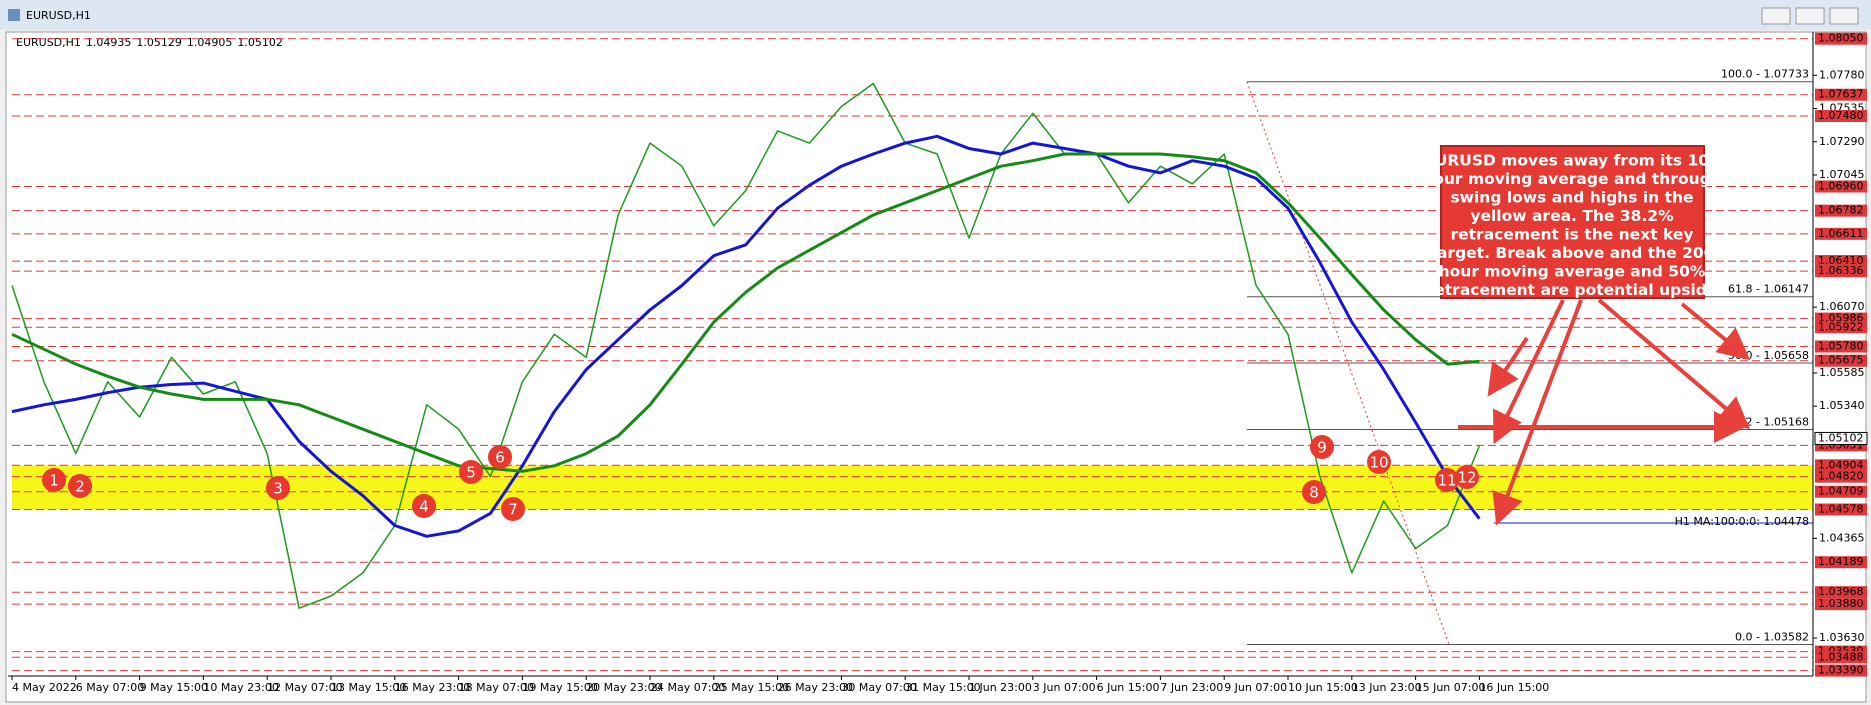 The width and height of the screenshot is (1871, 705). I want to click on annotation-line: yellow area. The 38.2%, so click(1572, 216).